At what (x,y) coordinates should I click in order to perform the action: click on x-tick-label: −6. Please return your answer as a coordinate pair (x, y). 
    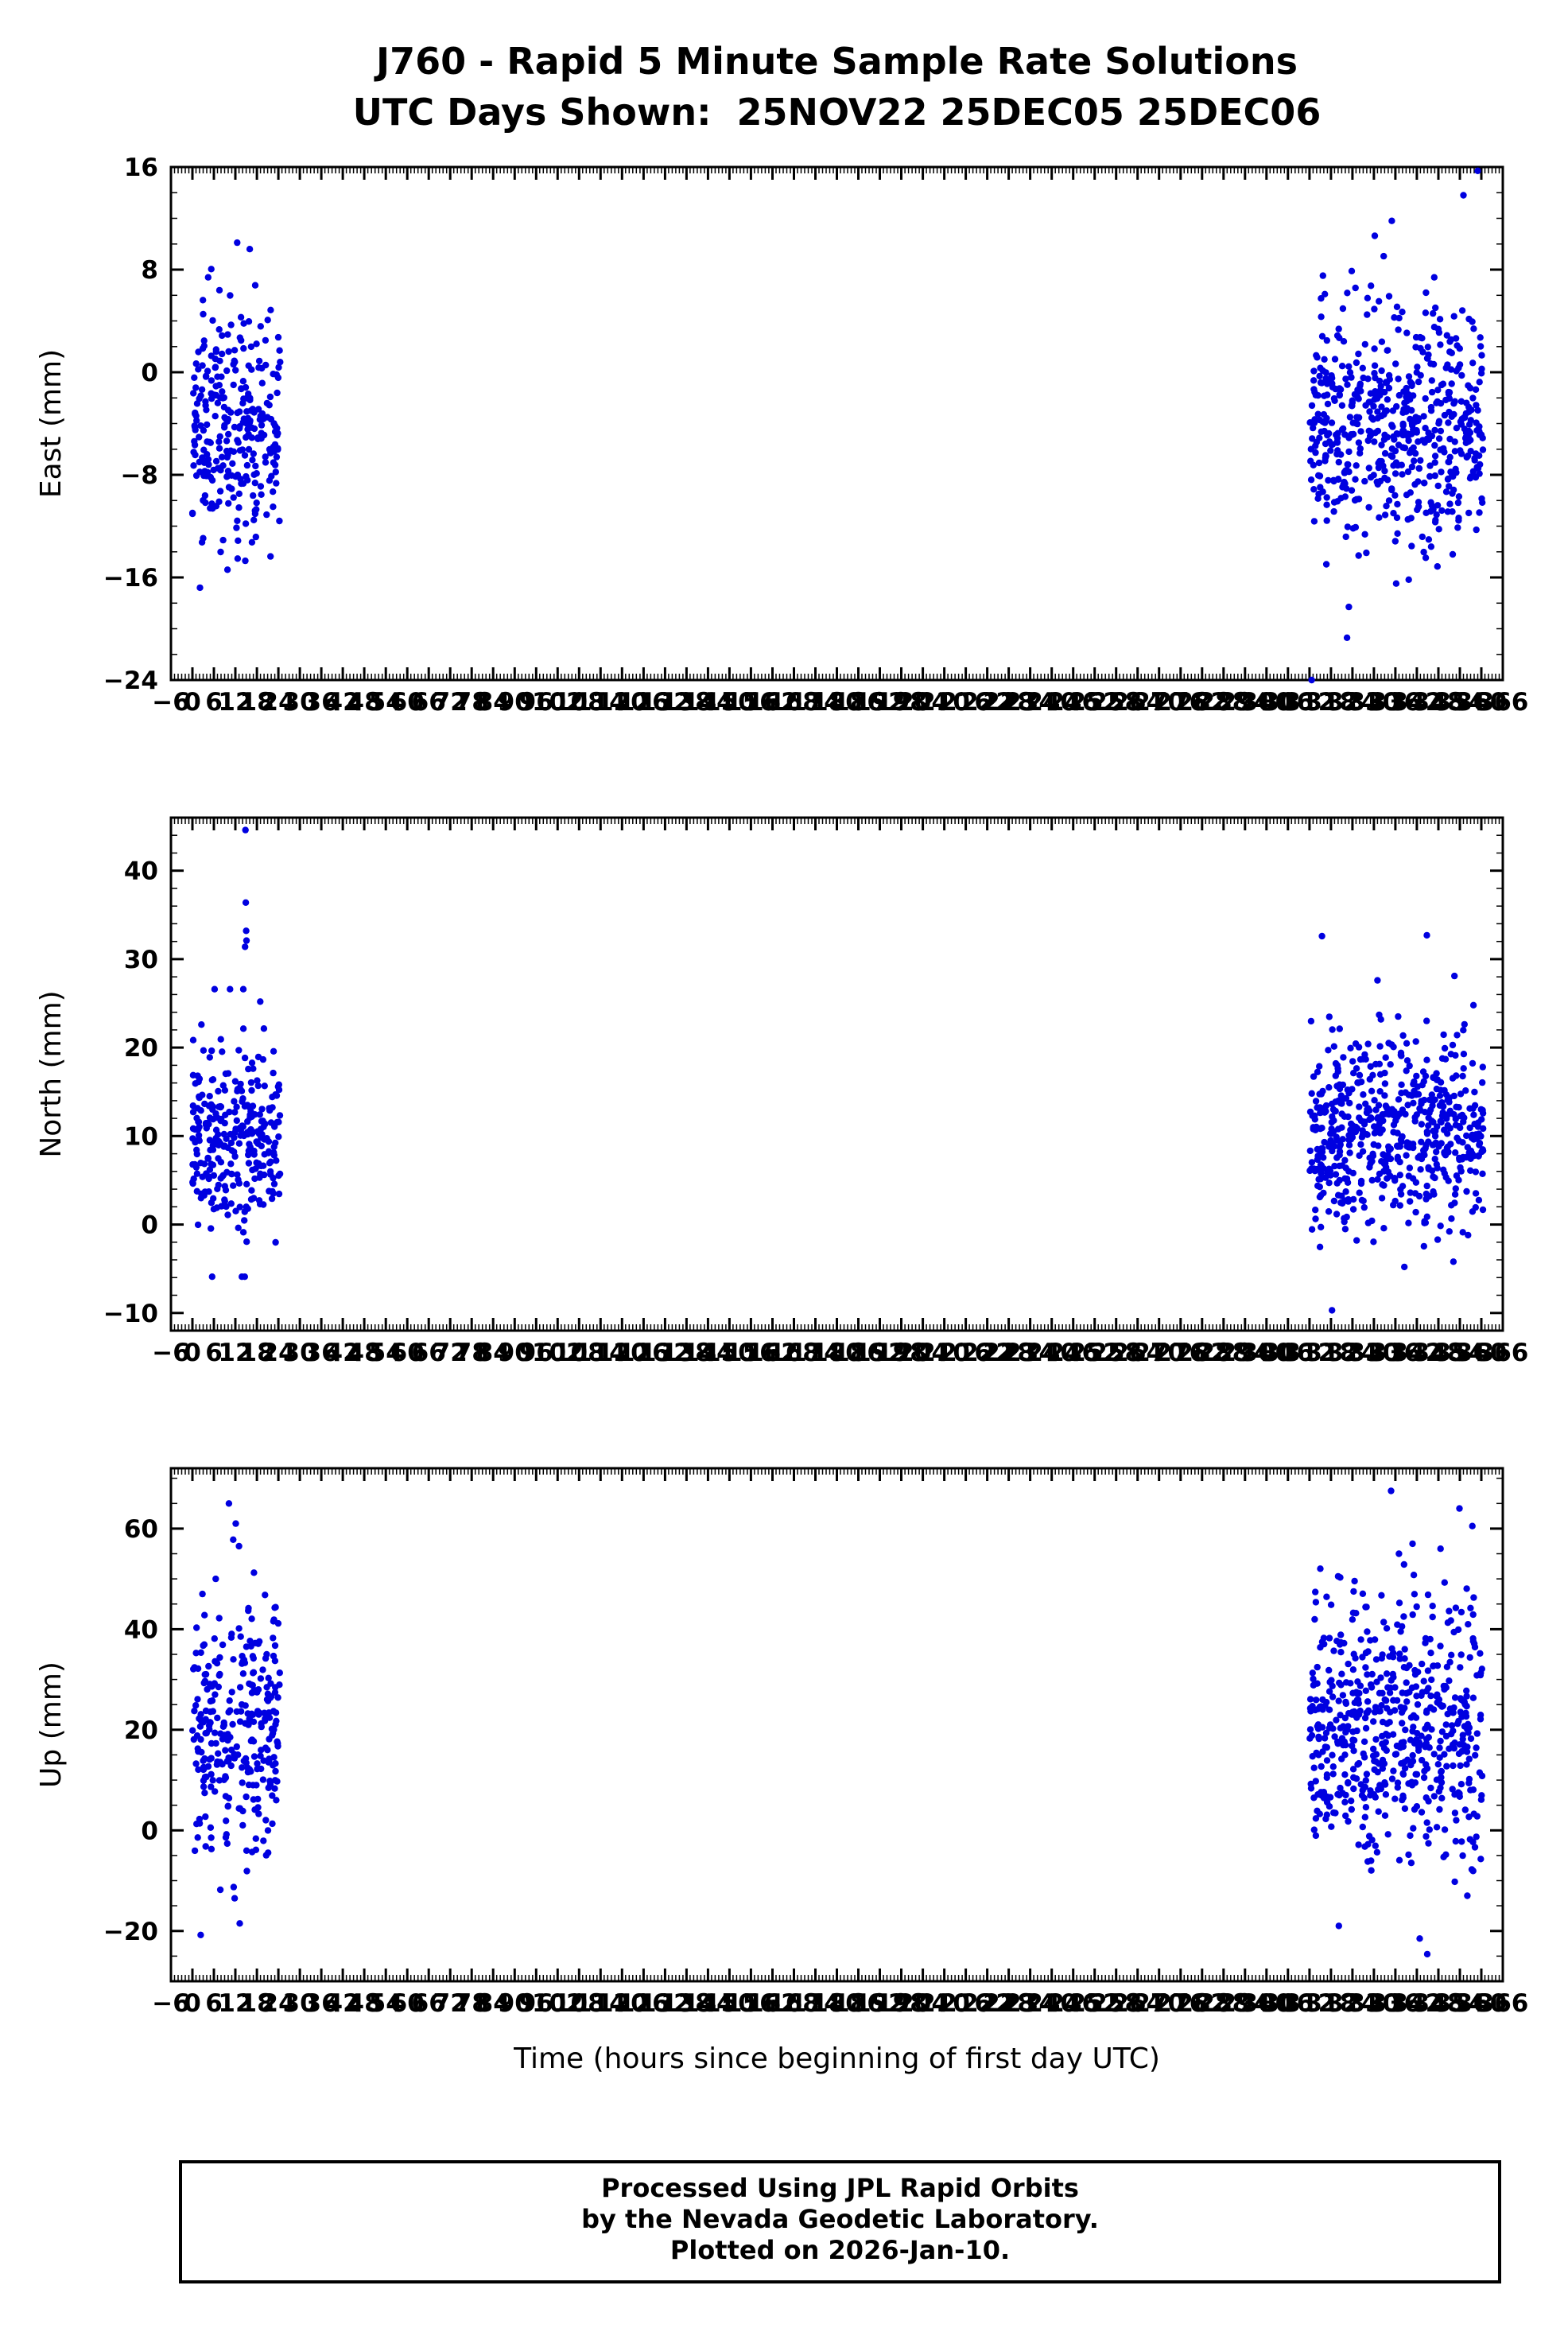
    Looking at the image, I should click on (171, 703).